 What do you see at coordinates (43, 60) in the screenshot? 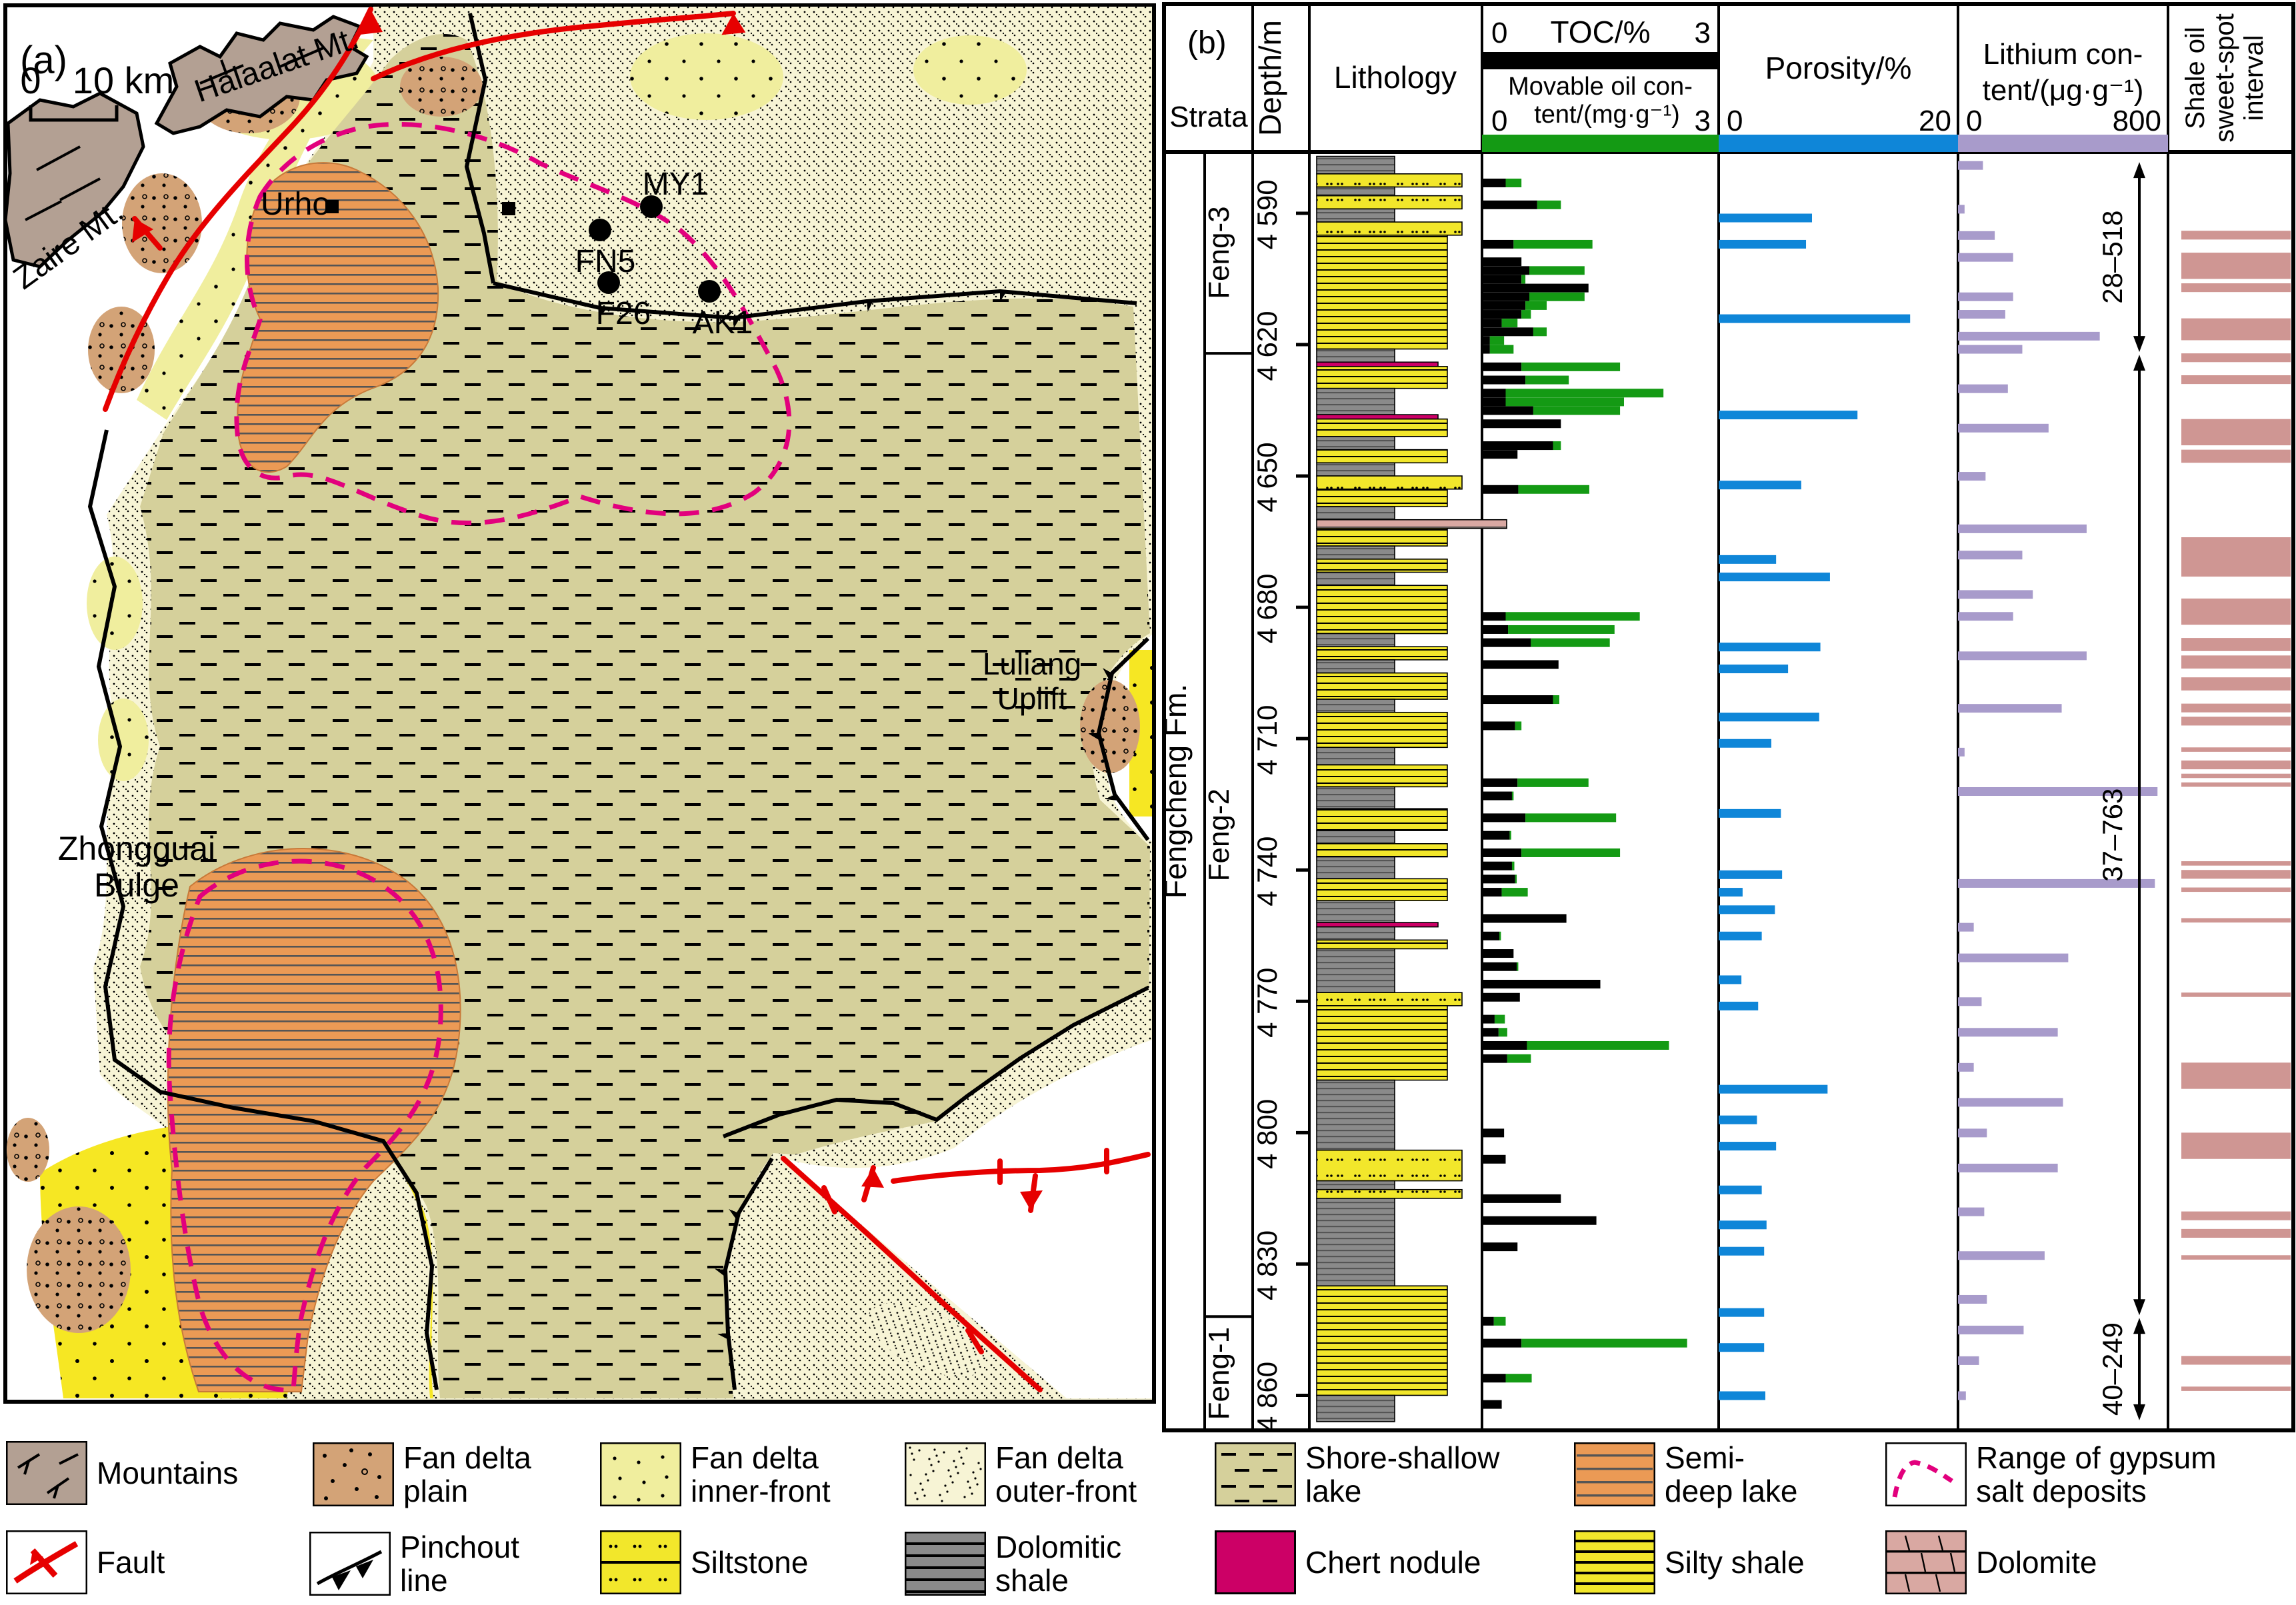
I see `panel-a-label: (a)` at bounding box center [43, 60].